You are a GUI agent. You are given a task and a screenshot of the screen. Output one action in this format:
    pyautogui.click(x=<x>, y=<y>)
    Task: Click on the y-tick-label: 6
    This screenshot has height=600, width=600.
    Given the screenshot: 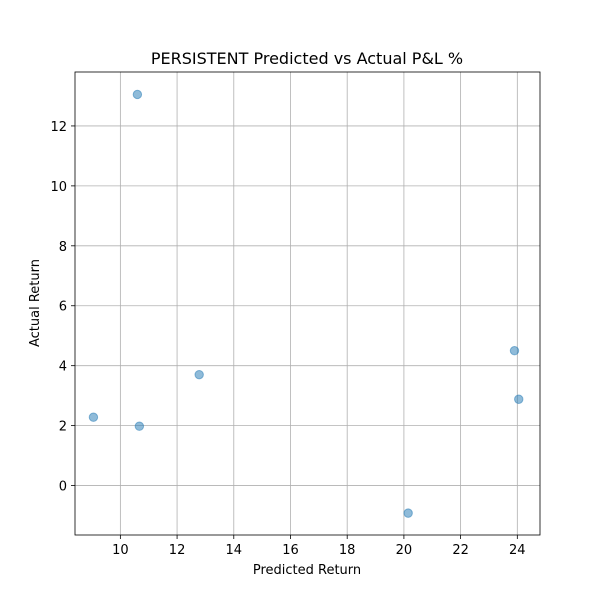 What is the action you would take?
    pyautogui.click(x=63, y=307)
    